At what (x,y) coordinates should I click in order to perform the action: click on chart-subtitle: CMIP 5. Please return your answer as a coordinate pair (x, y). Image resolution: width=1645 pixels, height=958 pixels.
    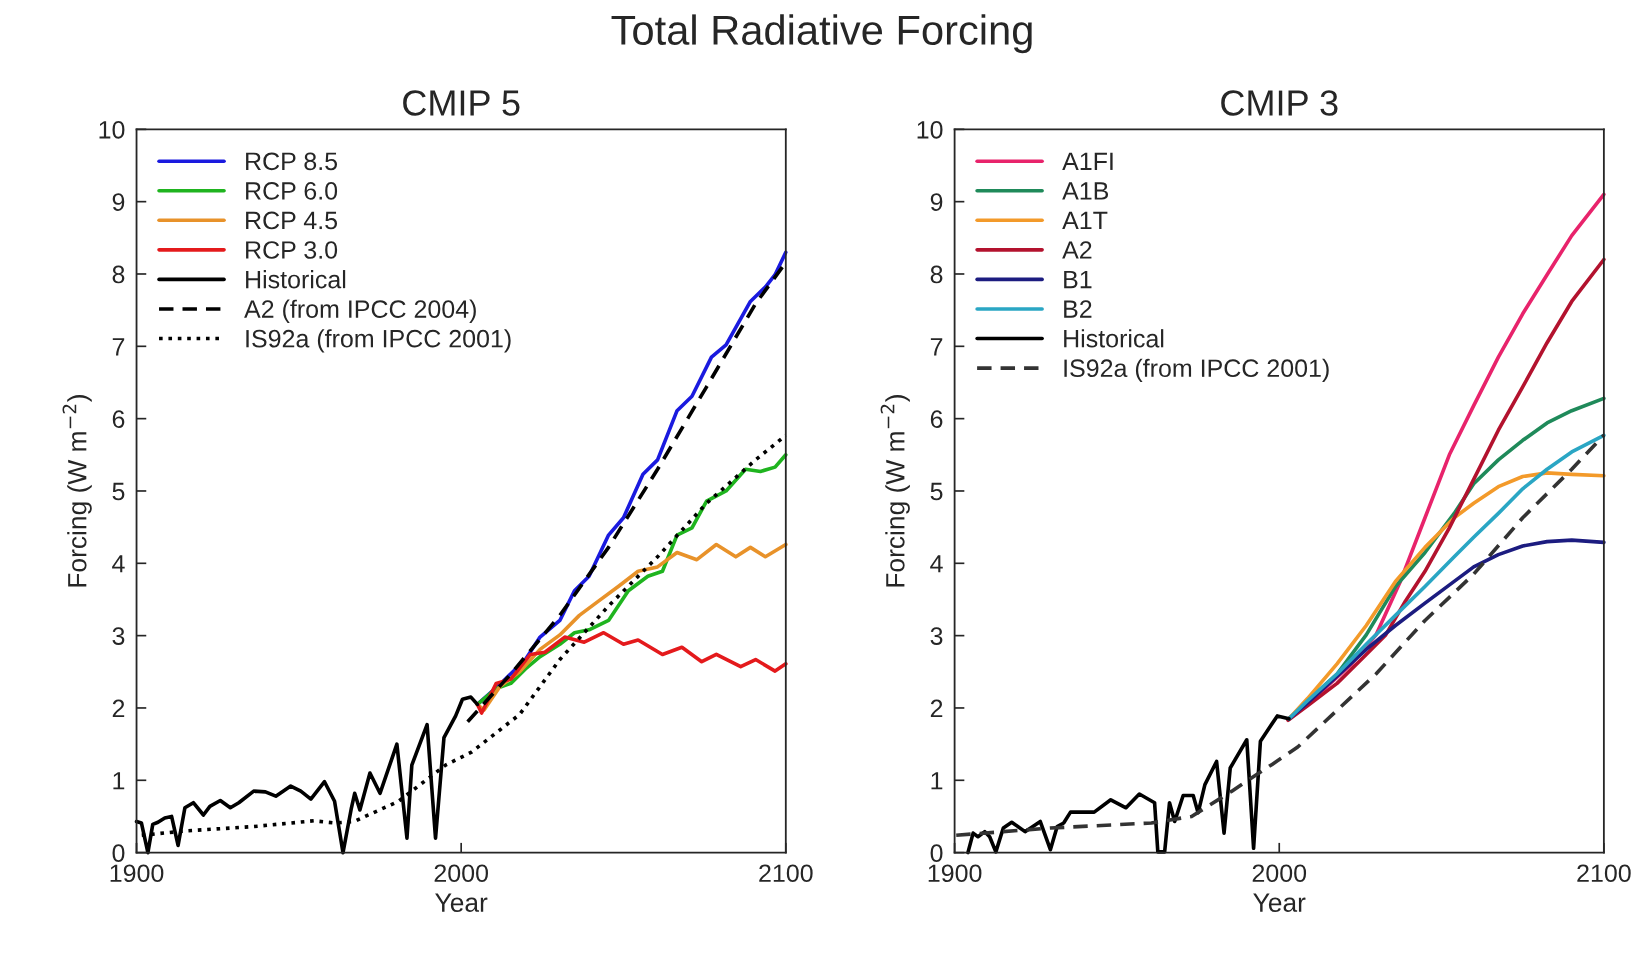
    Looking at the image, I should click on (461, 103).